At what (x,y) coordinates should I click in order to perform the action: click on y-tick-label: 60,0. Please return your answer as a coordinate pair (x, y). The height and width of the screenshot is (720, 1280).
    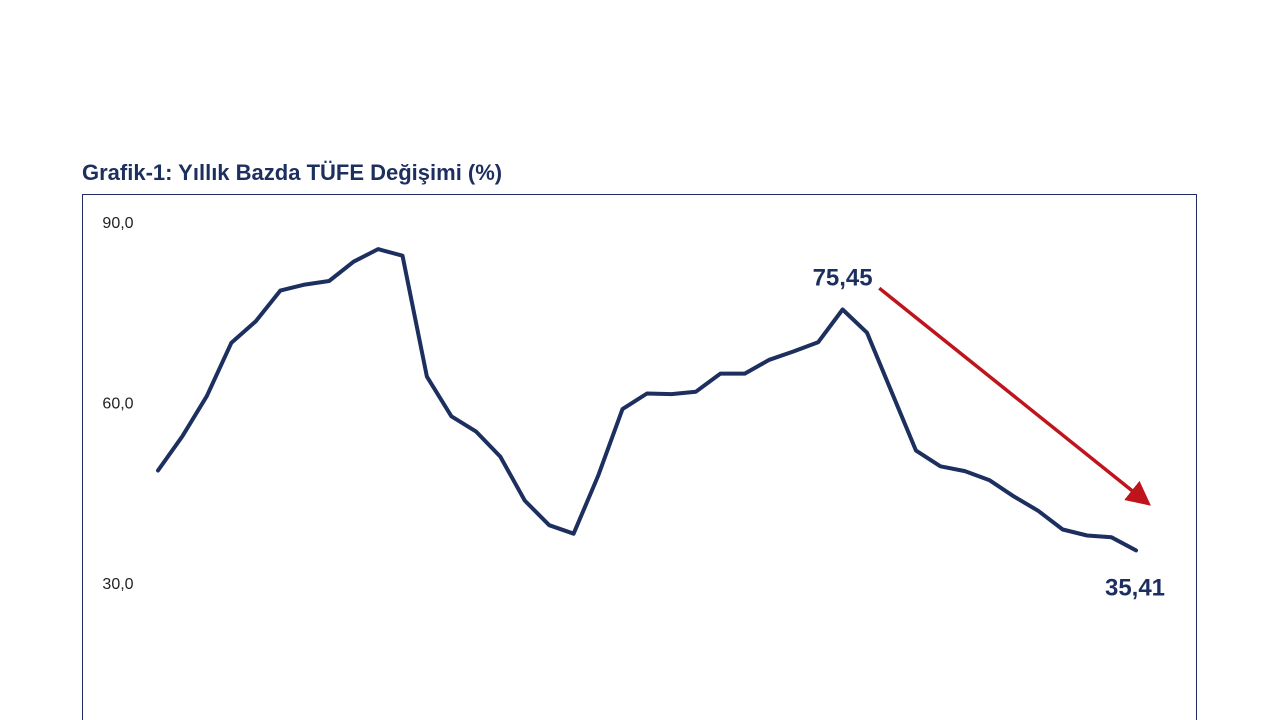
    Looking at the image, I should click on (117, 404).